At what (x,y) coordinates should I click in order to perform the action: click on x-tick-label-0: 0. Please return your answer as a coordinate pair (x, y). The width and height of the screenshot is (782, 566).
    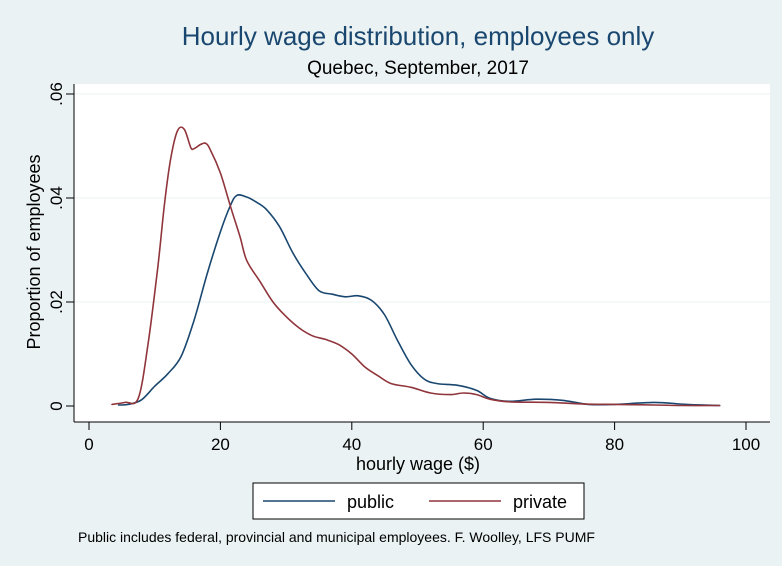
    Looking at the image, I should click on (88, 444).